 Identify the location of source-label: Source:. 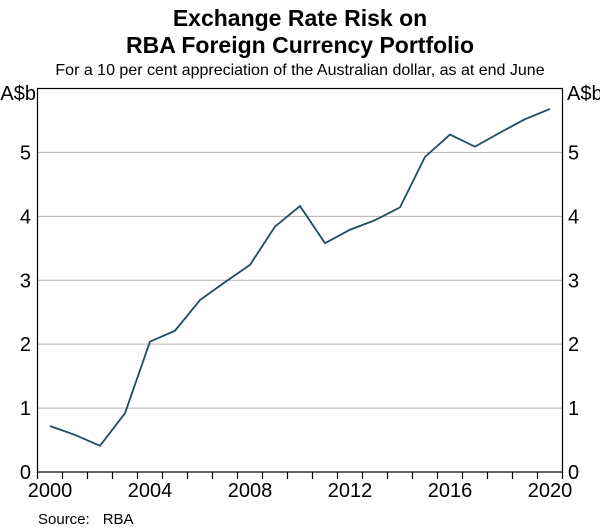
(64, 519).